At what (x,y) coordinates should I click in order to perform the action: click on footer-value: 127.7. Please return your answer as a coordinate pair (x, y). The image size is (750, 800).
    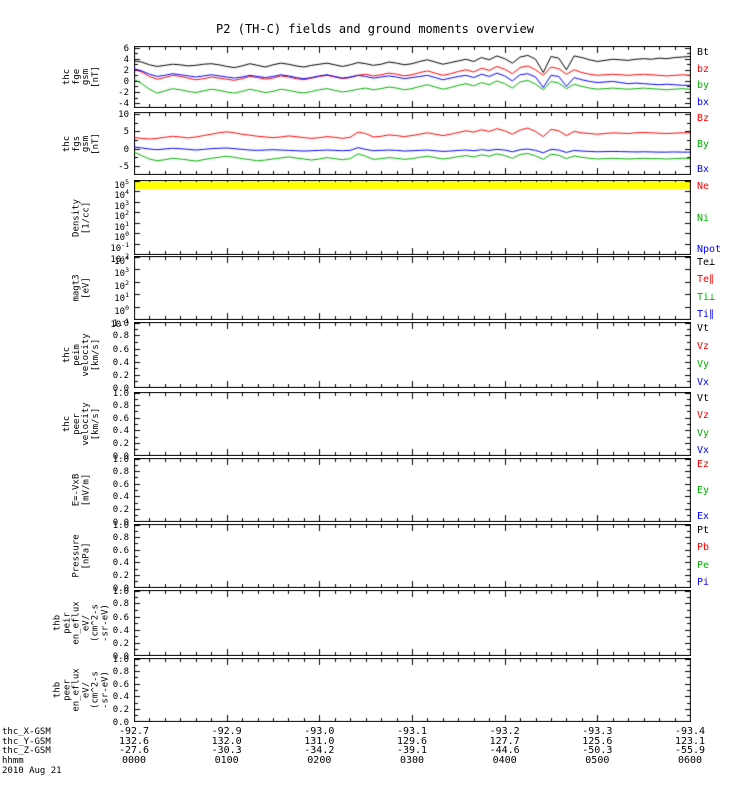
    Looking at the image, I should click on (504, 741).